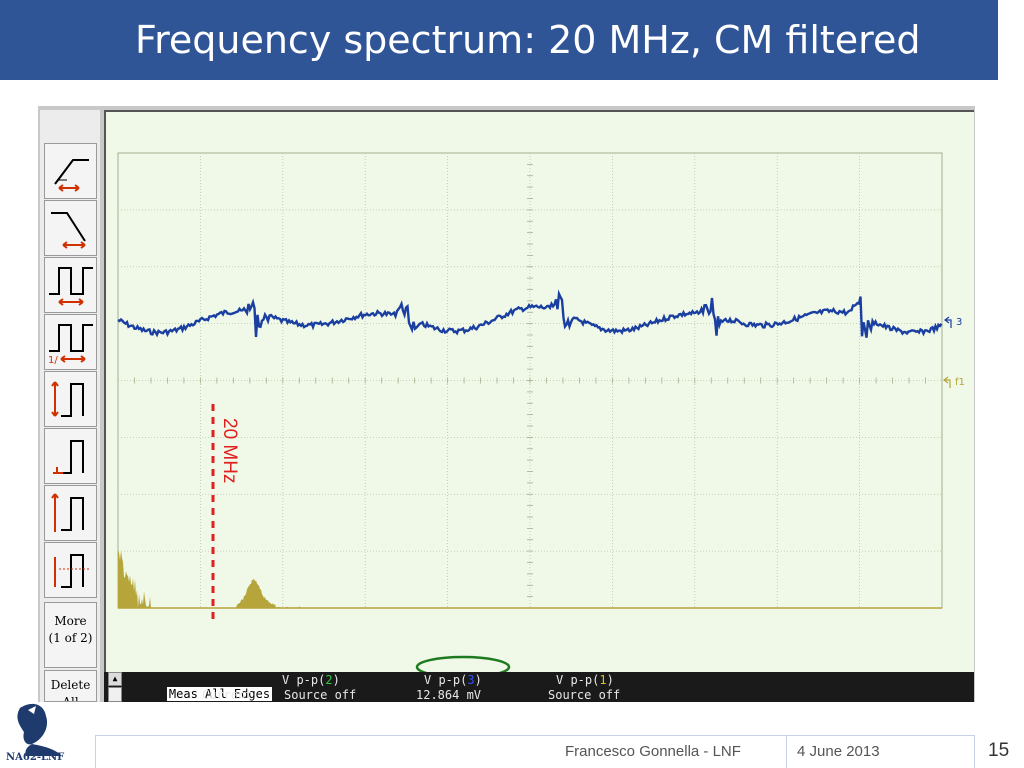 This screenshot has height=768, width=1024. Describe the element at coordinates (35, 757) in the screenshot. I see `logo-text: NA62-LNF` at that location.